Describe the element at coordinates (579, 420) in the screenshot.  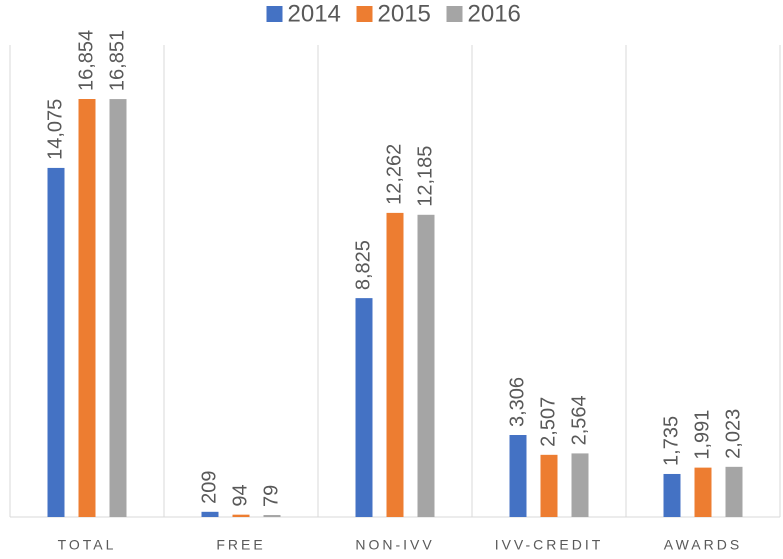
I see `data-label: 2,564` at that location.